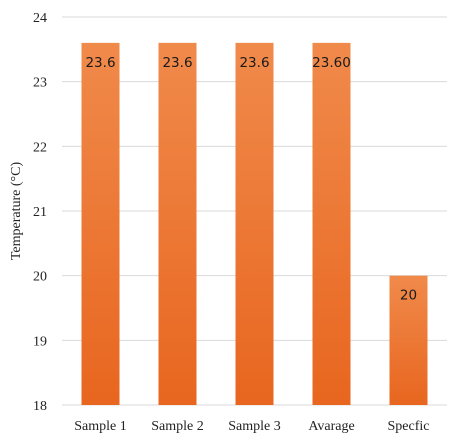 Image resolution: width=459 pixels, height=442 pixels. What do you see at coordinates (100, 426) in the screenshot?
I see `x-category-label: Sample 1` at bounding box center [100, 426].